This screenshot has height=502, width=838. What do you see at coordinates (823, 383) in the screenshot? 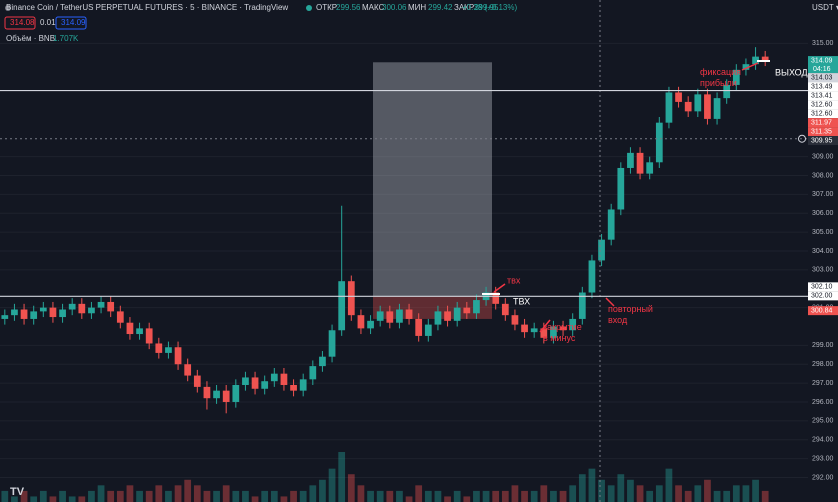
I see `y-tick-label: 297.00` at bounding box center [823, 383].